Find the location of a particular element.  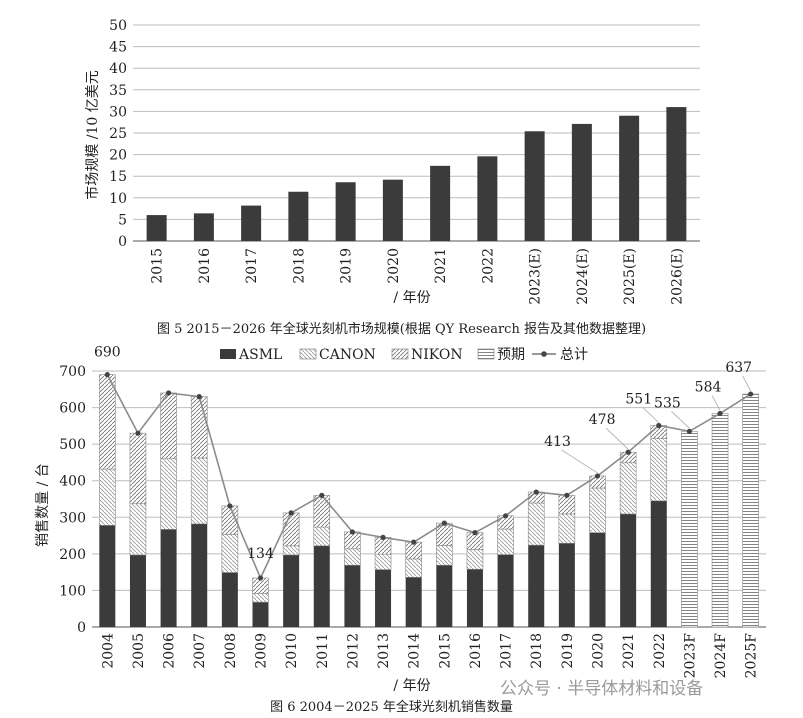

chart2-xtick-label: 2010 is located at coordinates (292, 651).